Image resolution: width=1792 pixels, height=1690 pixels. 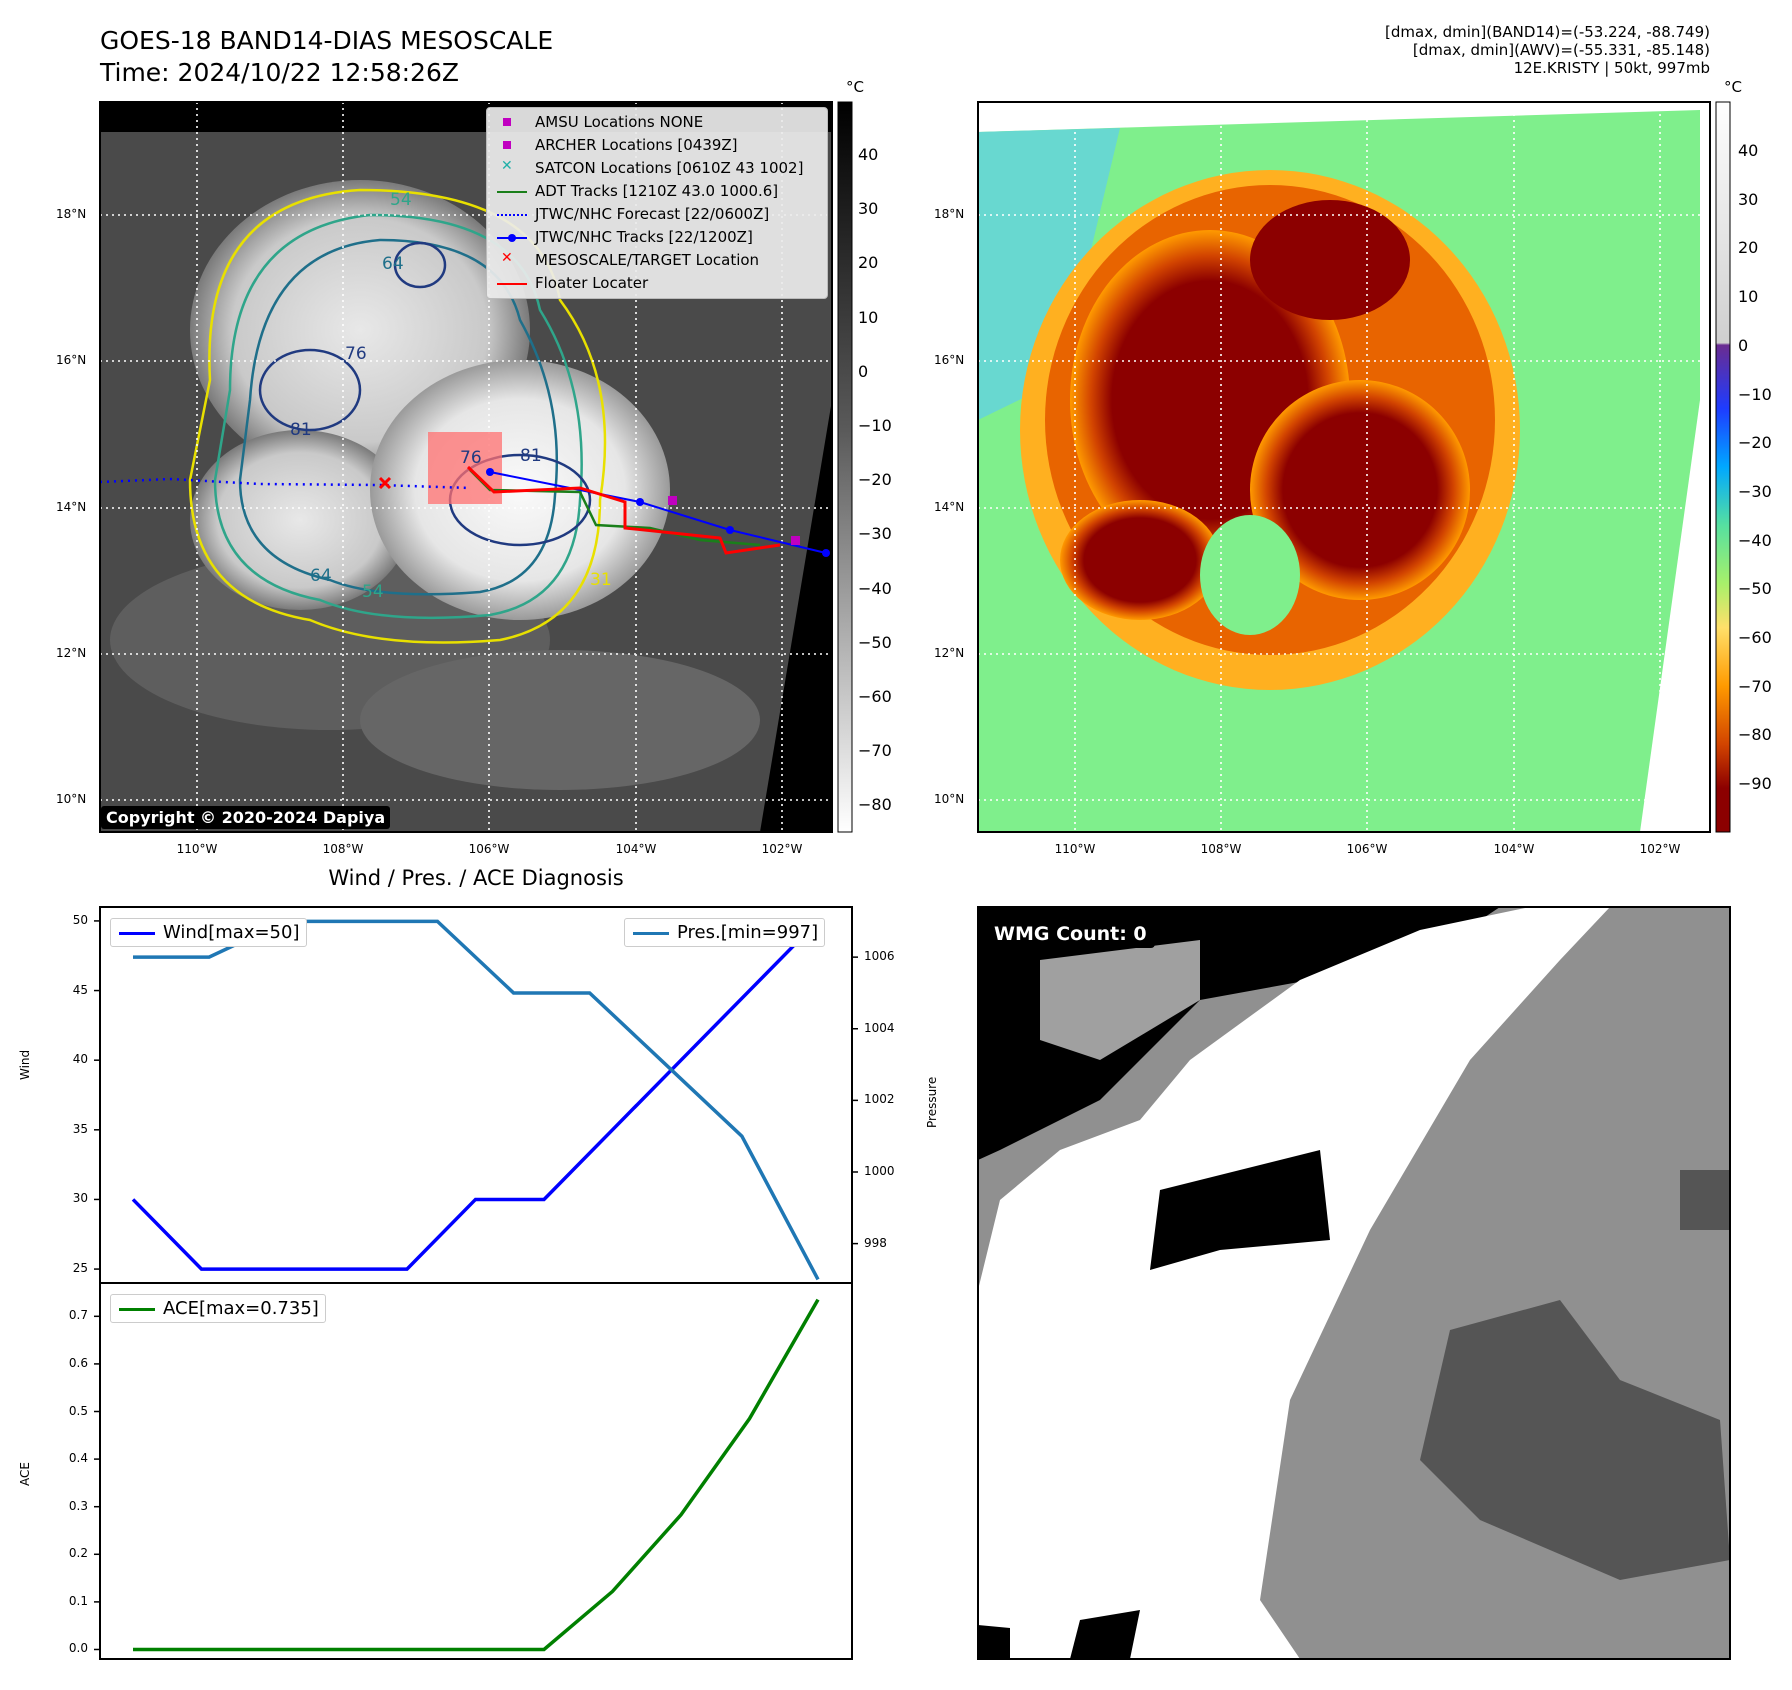 What do you see at coordinates (78, 1648) in the screenshot?
I see `ace-tick-label: 0.0` at bounding box center [78, 1648].